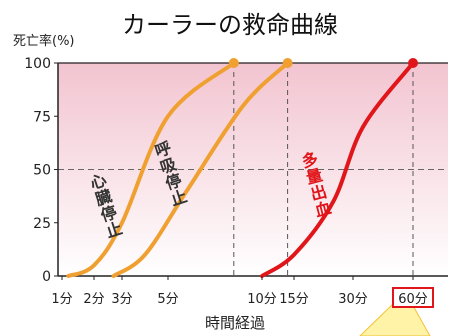 The image size is (460, 336). I want to click on x-tick-label: 3分, so click(121, 299).